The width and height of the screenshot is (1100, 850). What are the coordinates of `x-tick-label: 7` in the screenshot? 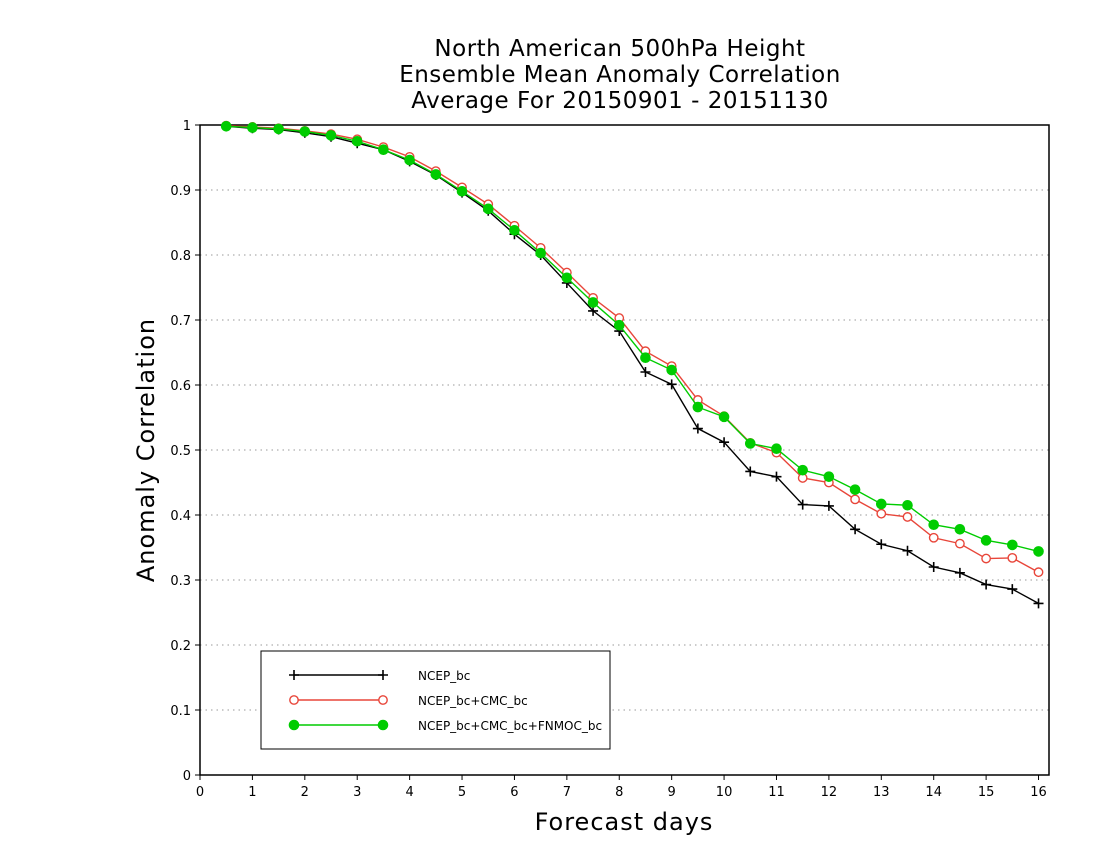 It's located at (567, 792).